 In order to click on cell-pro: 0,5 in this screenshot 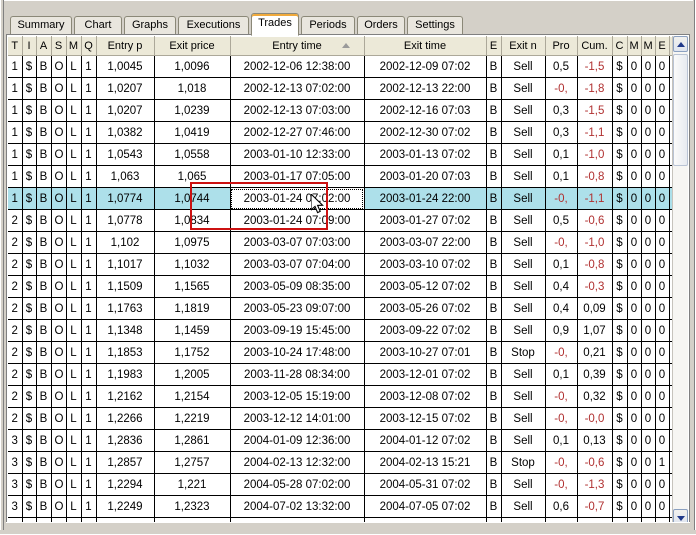, I will do `click(561, 220)`.